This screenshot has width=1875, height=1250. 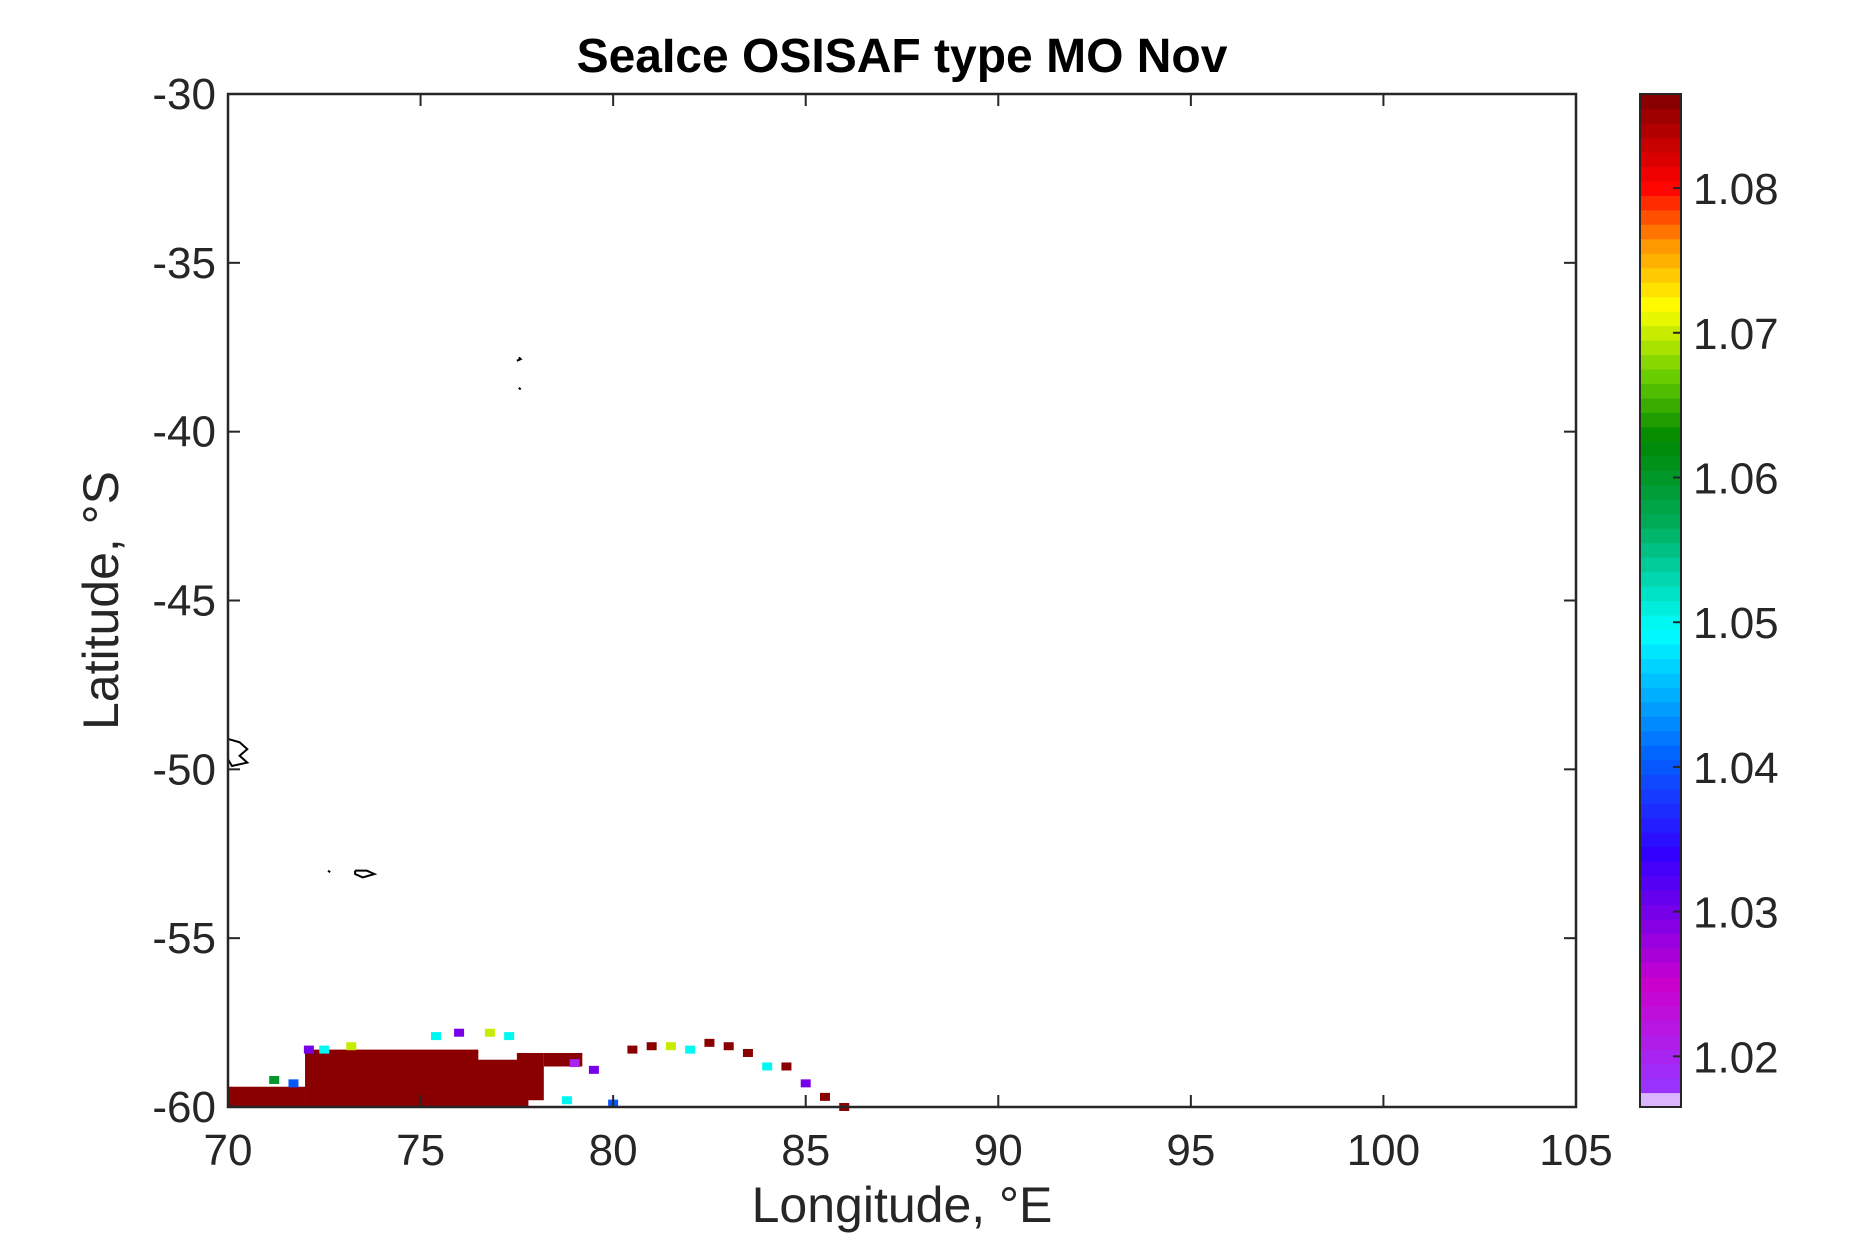 I want to click on x-tick-label: 90, so click(x=998, y=1150).